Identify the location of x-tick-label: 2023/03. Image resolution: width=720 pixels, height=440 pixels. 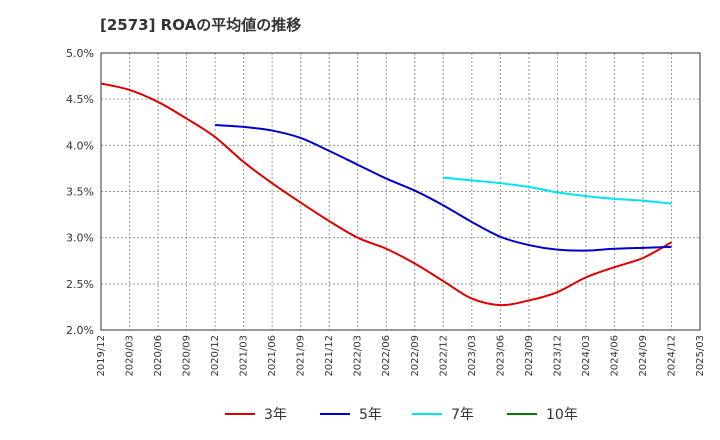
(472, 356).